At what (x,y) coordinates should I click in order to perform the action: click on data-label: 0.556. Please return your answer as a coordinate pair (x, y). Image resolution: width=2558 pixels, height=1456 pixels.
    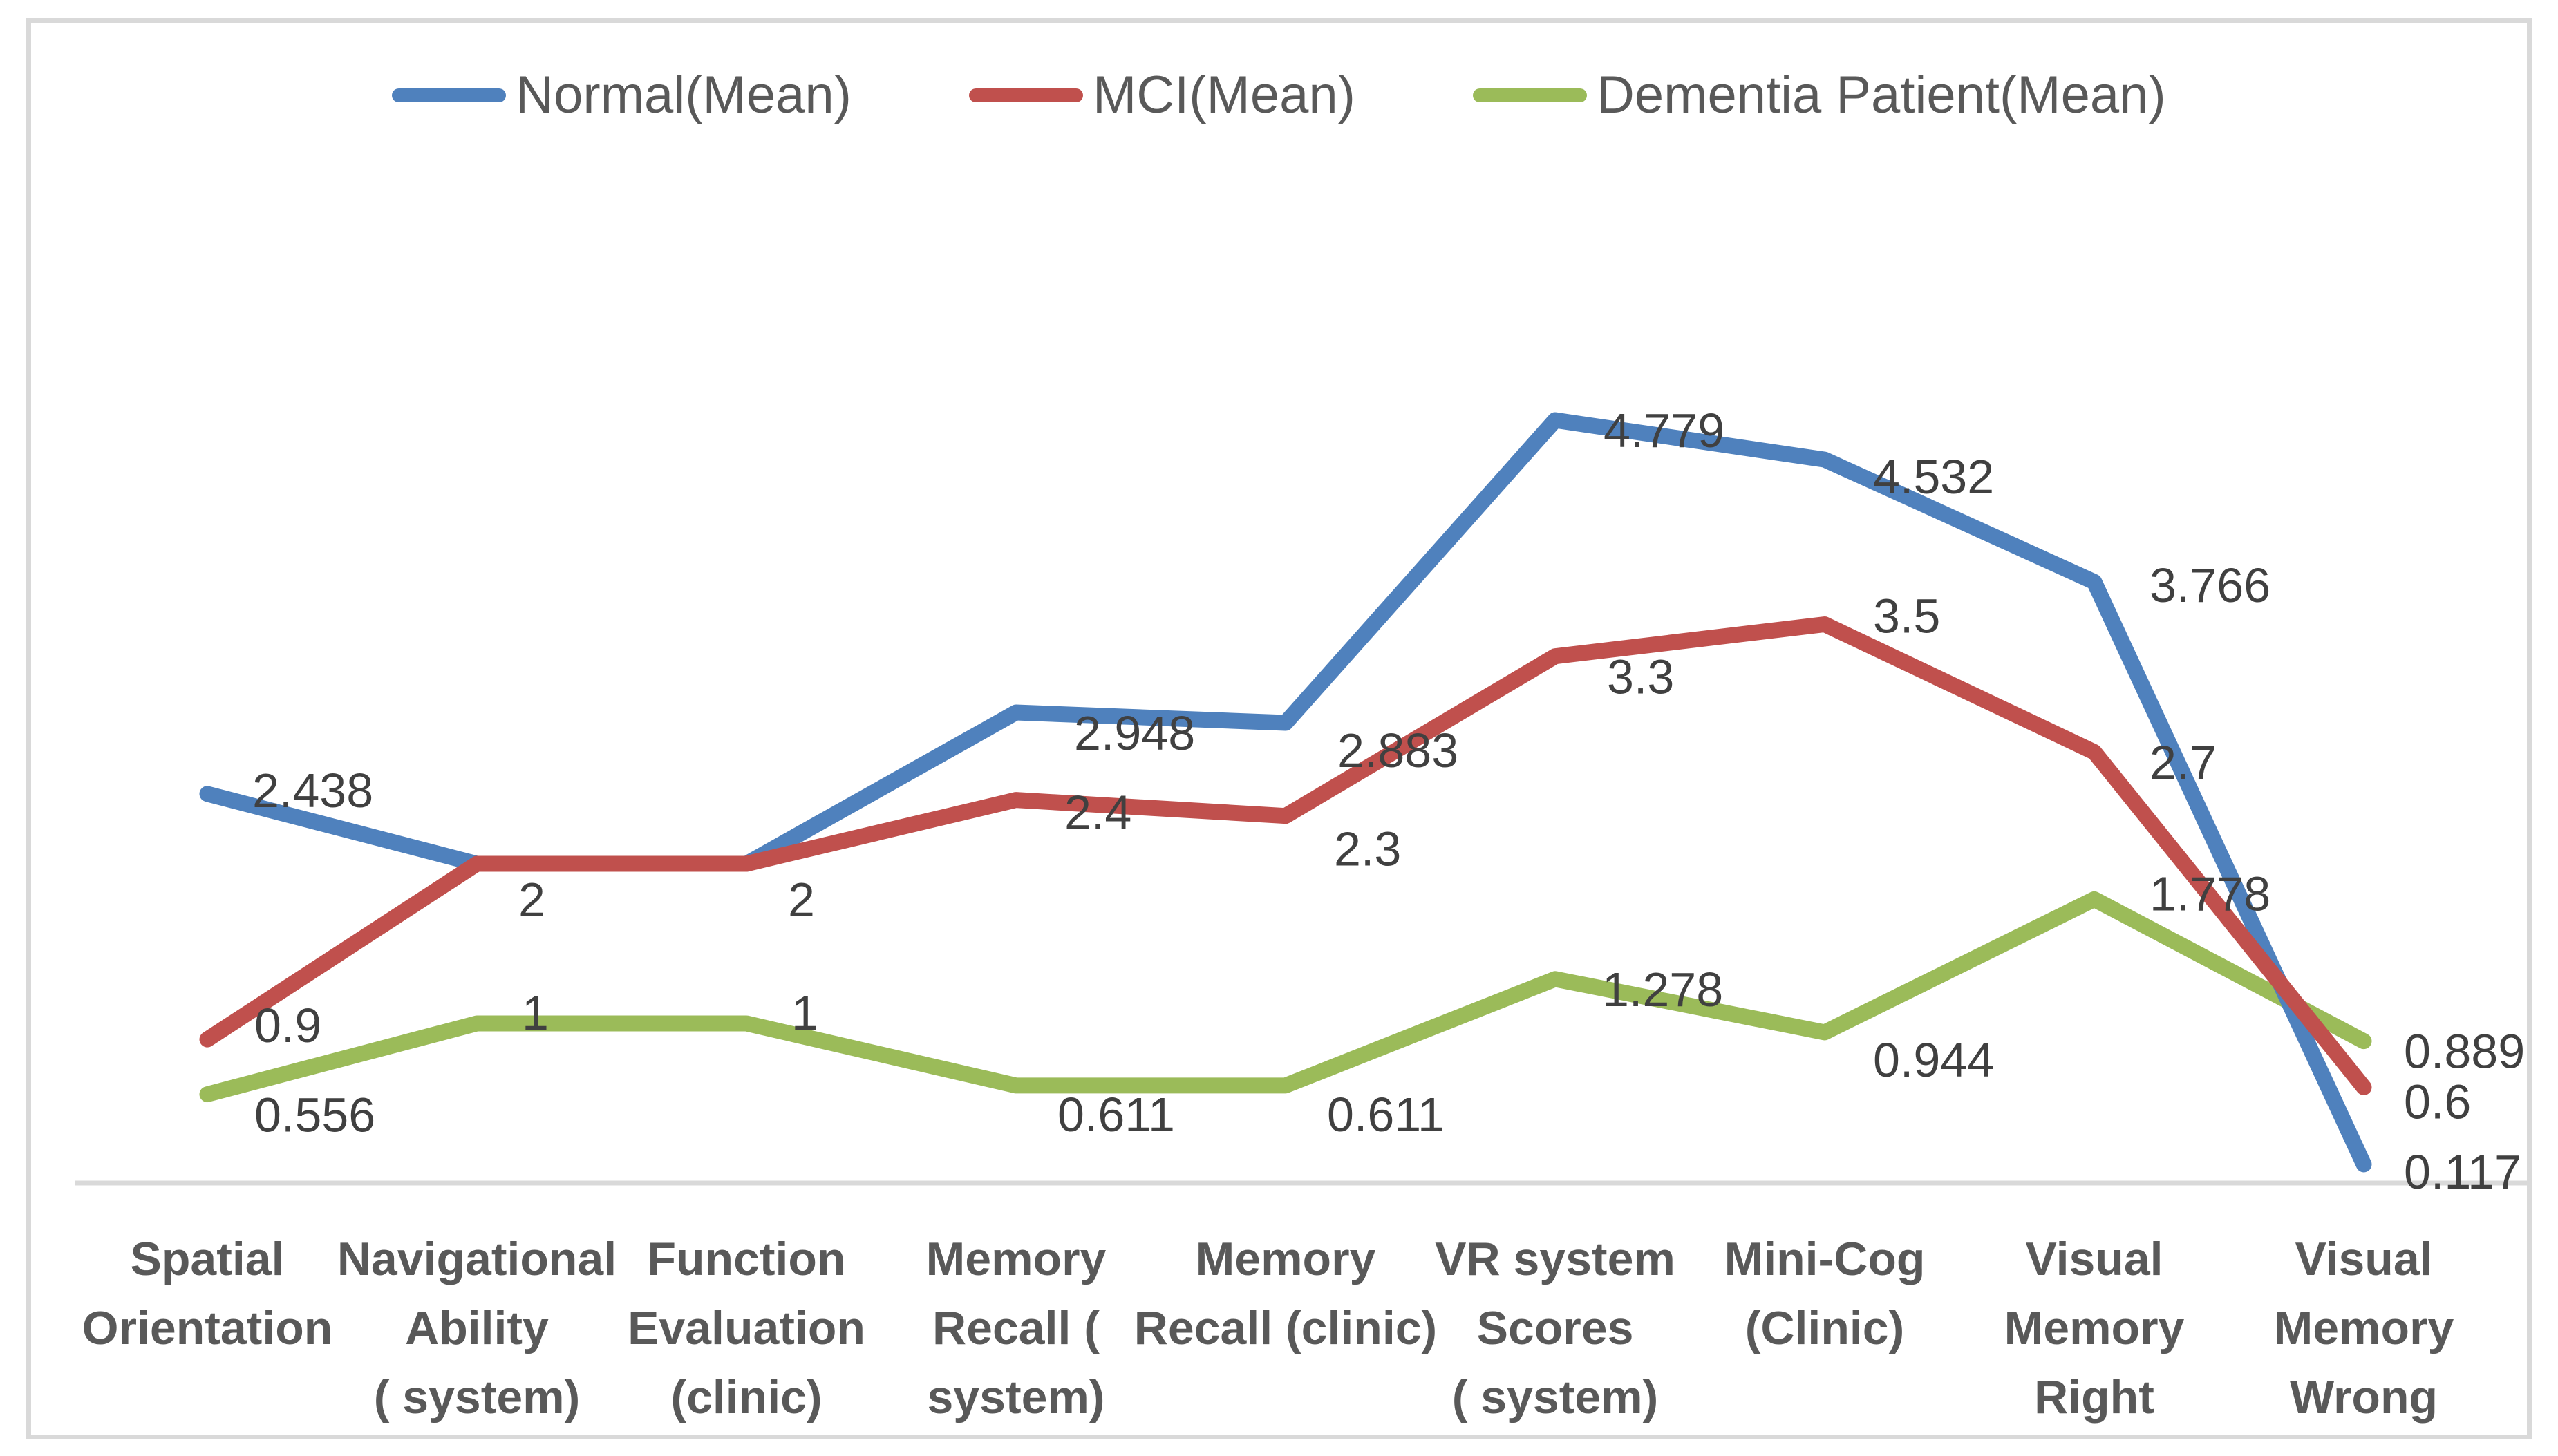
    Looking at the image, I should click on (314, 1115).